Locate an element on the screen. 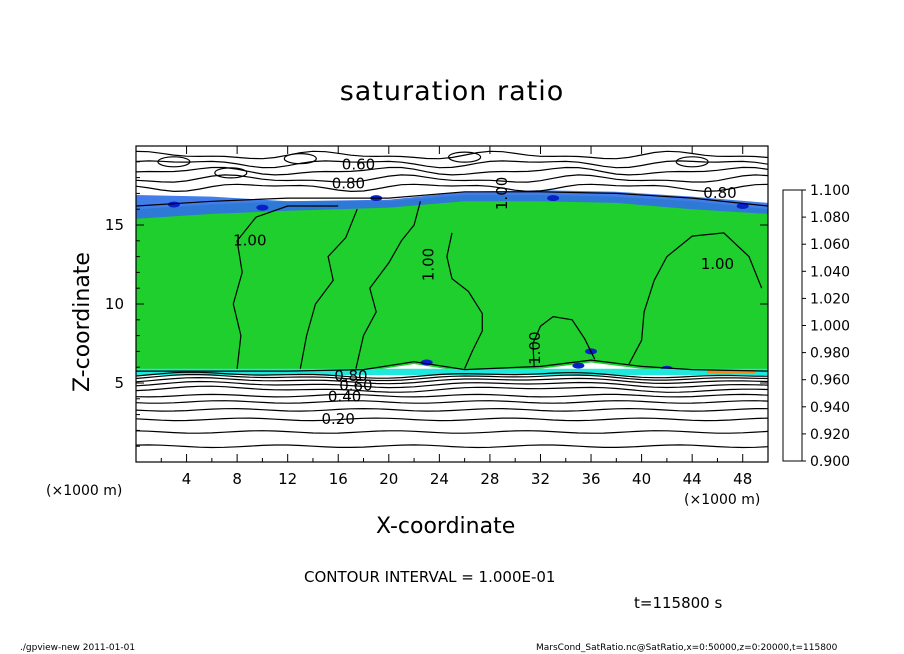  colorbar-label: 1.080 is located at coordinates (830, 218).